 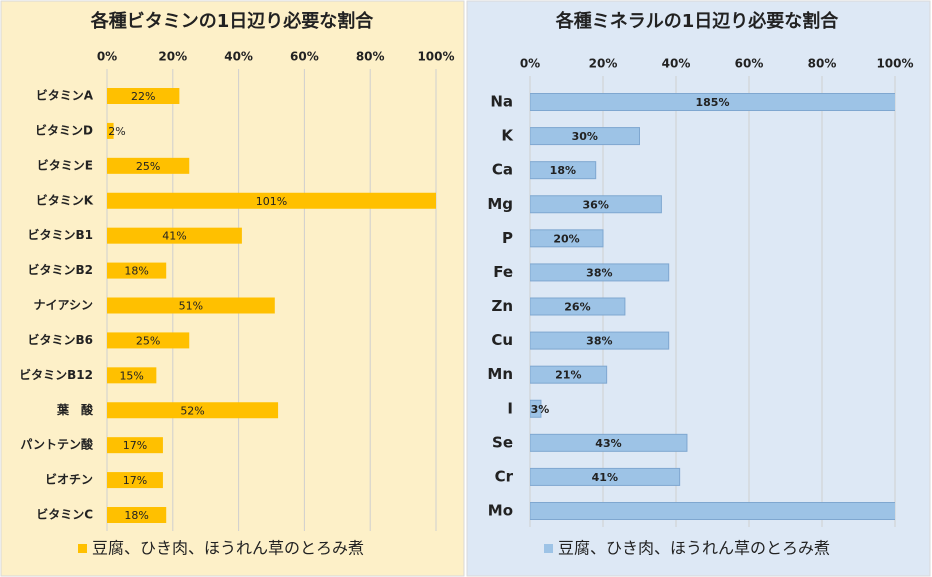 I want to click on data-label: 52%, so click(x=192, y=410).